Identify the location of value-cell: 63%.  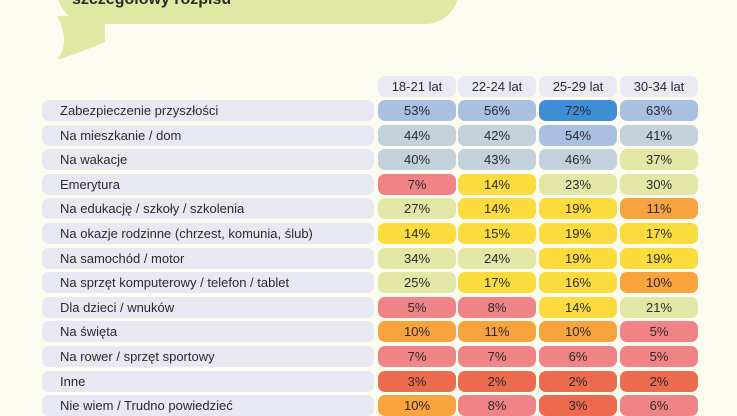
(659, 110).